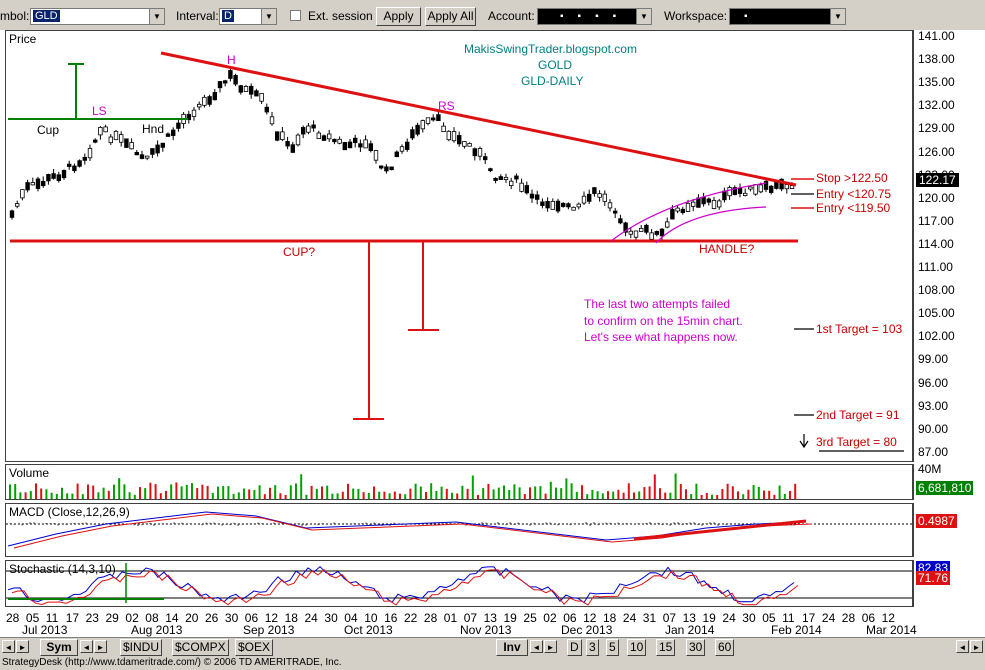 The width and height of the screenshot is (985, 670). What do you see at coordinates (637, 647) in the screenshot?
I see `tab-interval-10: 10` at bounding box center [637, 647].